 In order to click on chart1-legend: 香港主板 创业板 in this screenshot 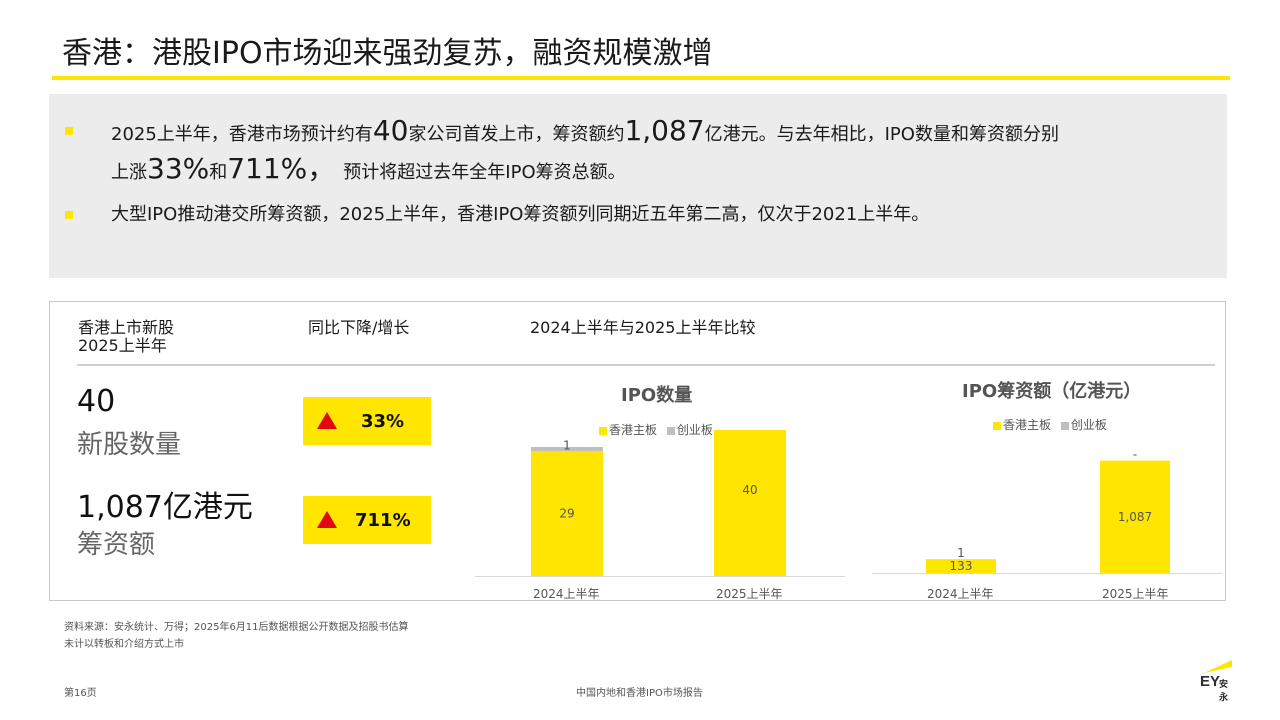, I will do `click(656, 429)`.